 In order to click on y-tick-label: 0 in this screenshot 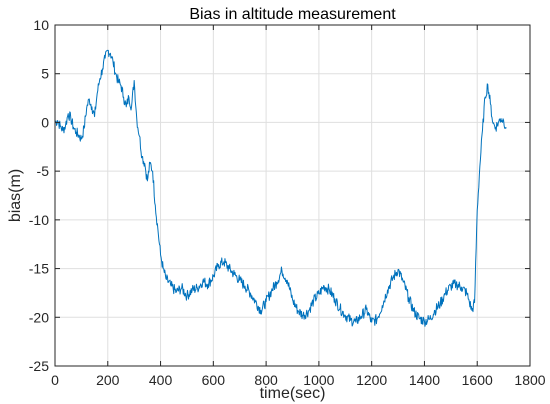, I will do `click(45, 122)`.